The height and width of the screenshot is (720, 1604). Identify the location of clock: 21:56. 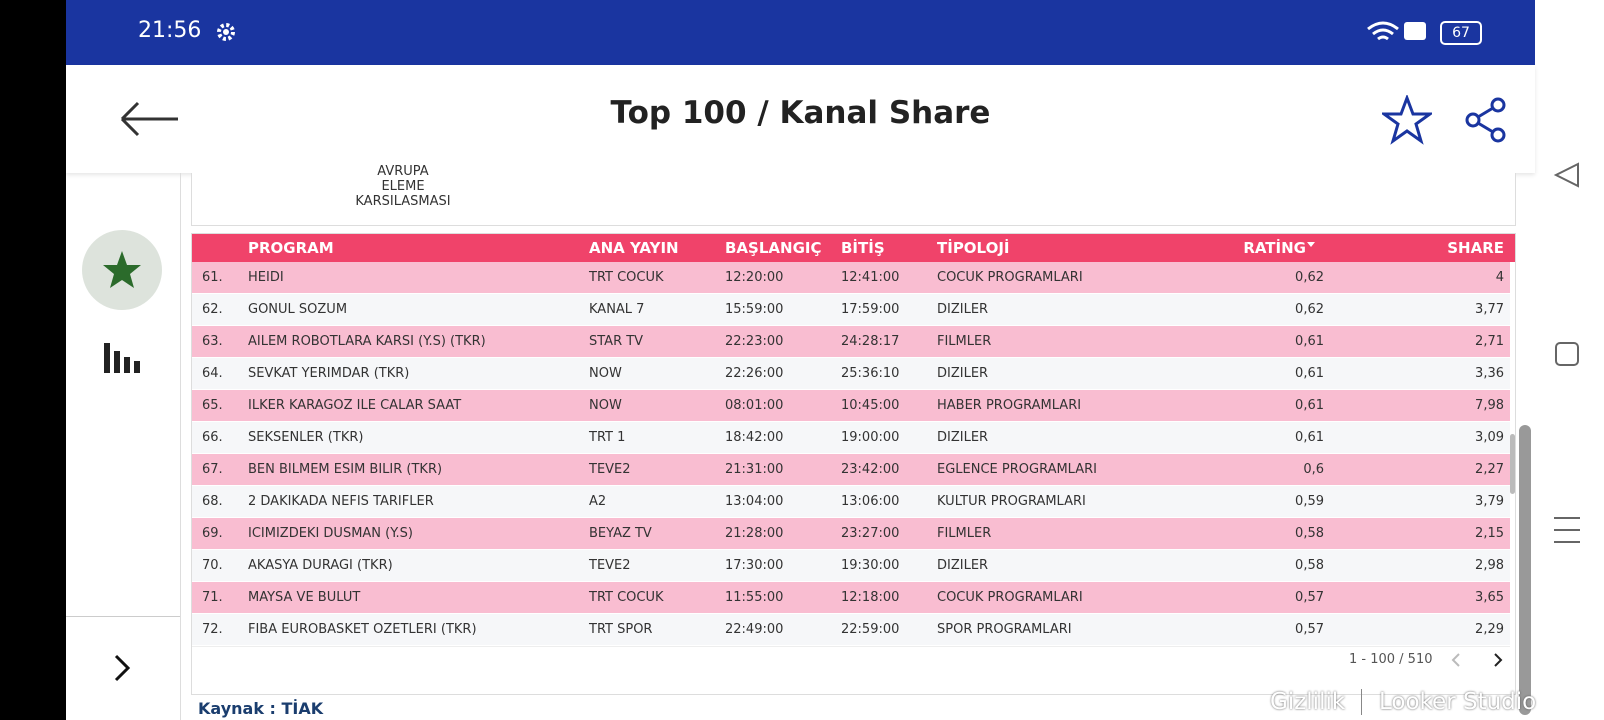
(170, 30).